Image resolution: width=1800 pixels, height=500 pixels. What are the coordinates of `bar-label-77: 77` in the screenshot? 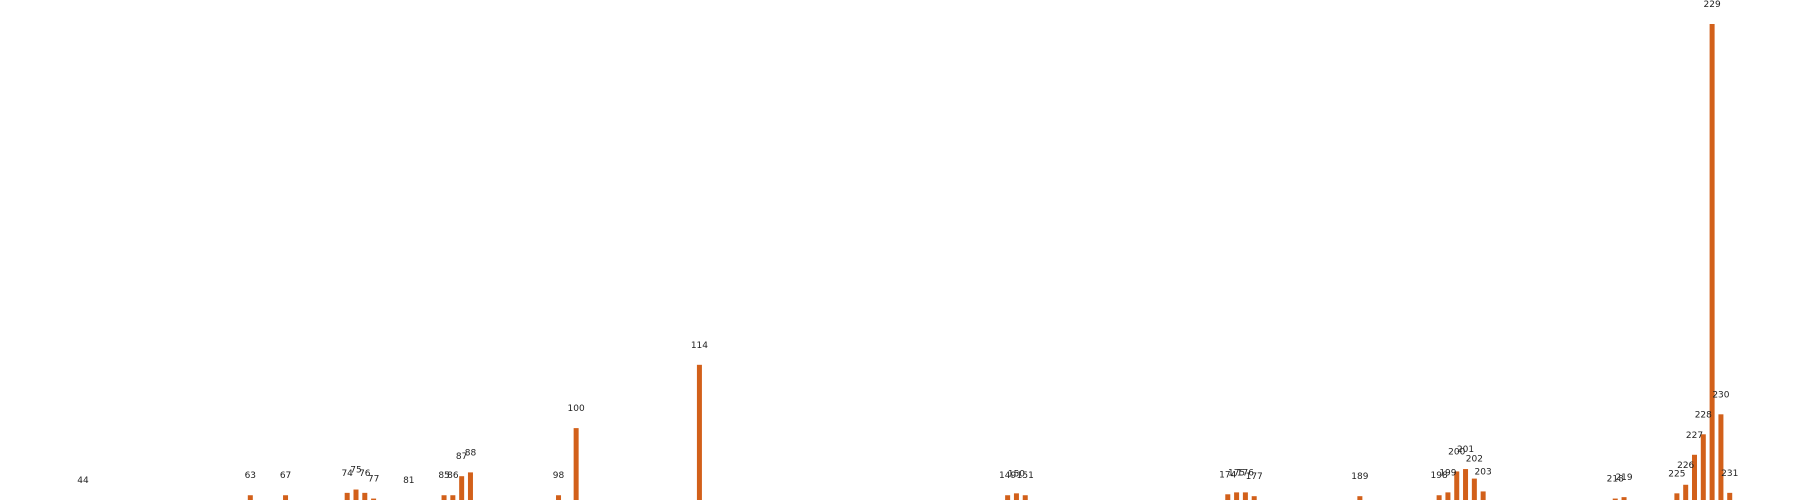 It's located at (373, 480).